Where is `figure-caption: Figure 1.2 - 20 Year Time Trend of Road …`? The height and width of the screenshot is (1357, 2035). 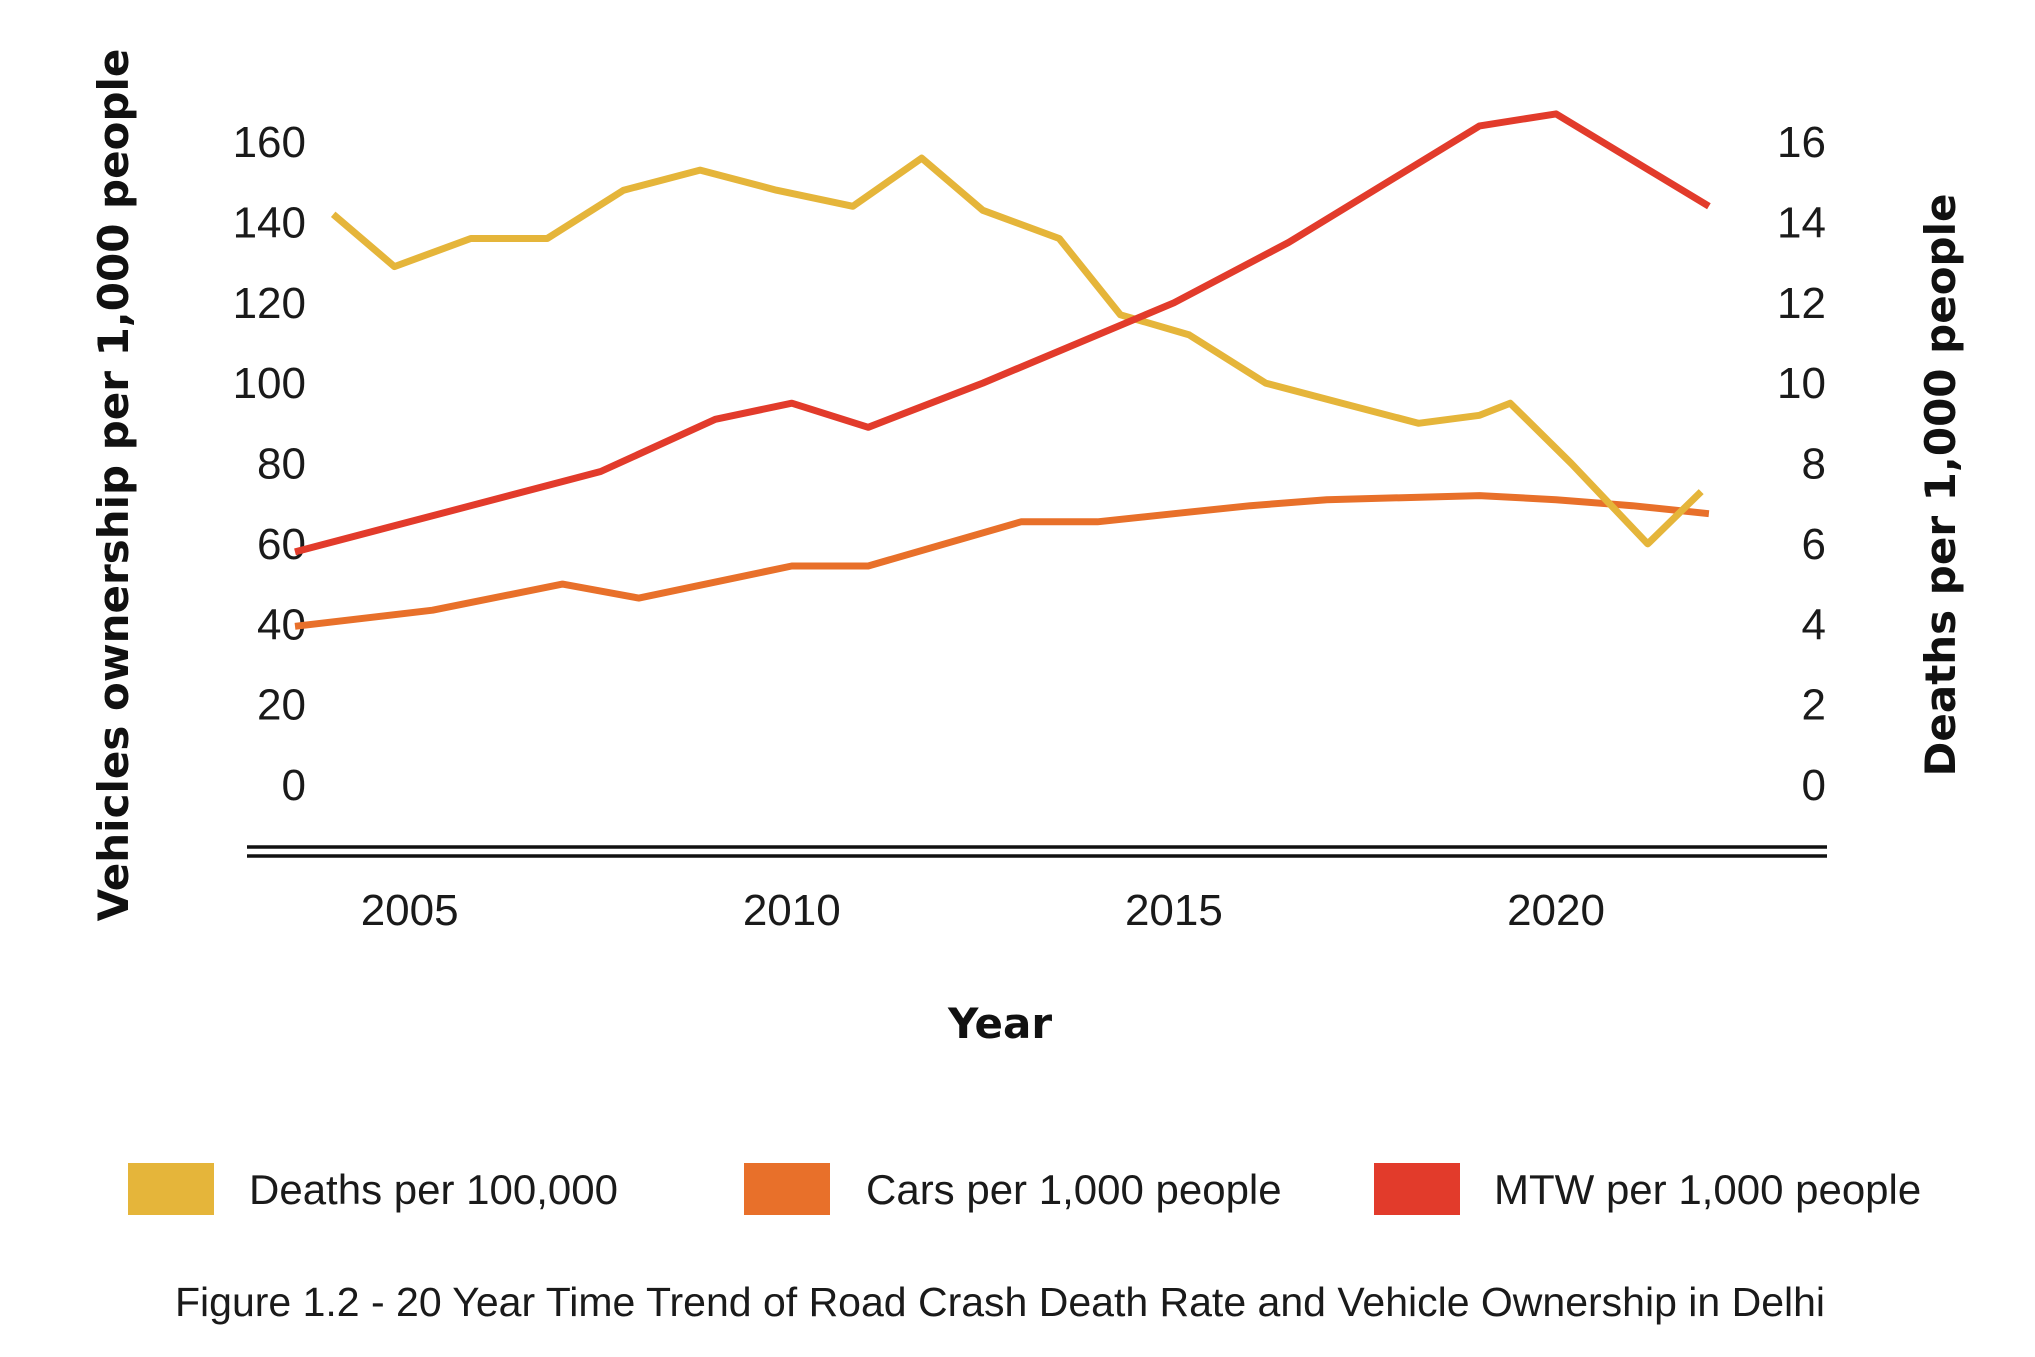
figure-caption: Figure 1.2 - 20 Year Time Trend of Road … is located at coordinates (1000, 1302).